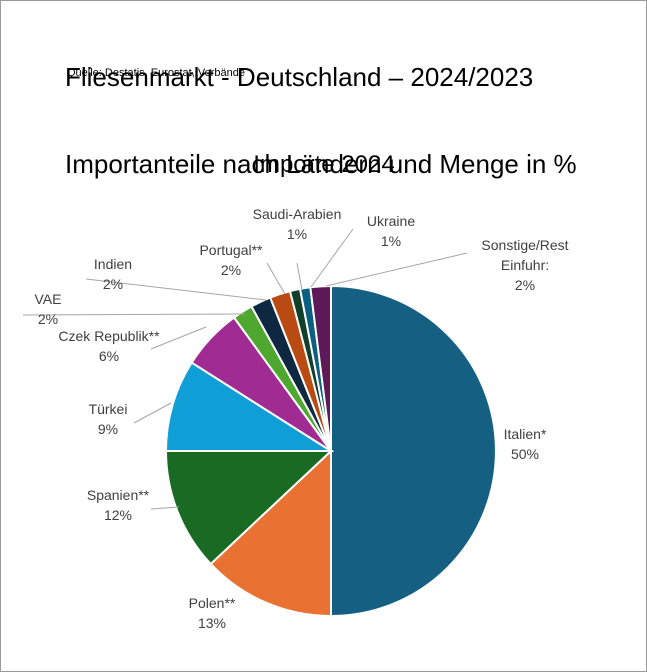  I want to click on slice-label-5: Czek Republik** 6%, so click(109, 346).